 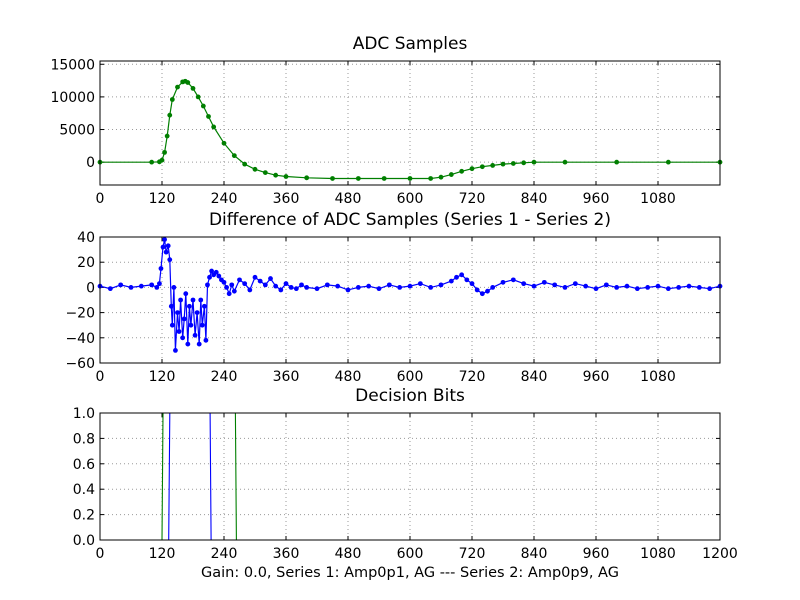 What do you see at coordinates (348, 554) in the screenshot?
I see `bits-xtick-label: 480` at bounding box center [348, 554].